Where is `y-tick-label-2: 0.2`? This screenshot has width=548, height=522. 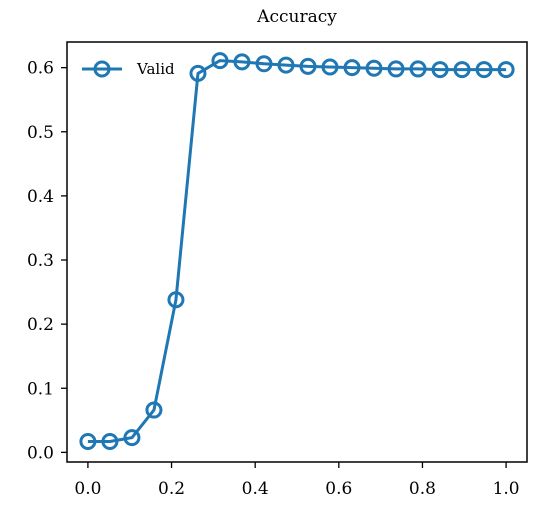 y-tick-label-2: 0.2 is located at coordinates (40, 325).